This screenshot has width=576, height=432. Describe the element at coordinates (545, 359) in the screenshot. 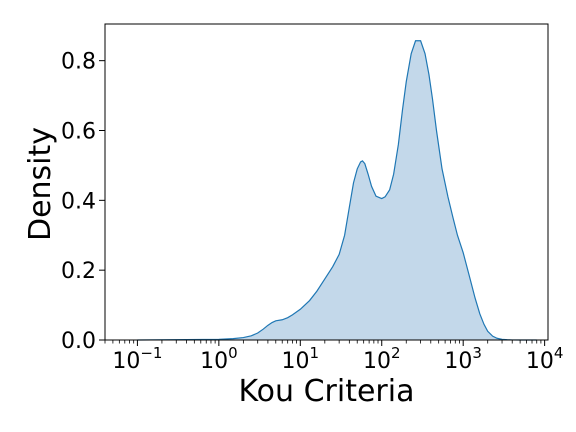

I see `x-tick-label-5: 10⁴` at that location.